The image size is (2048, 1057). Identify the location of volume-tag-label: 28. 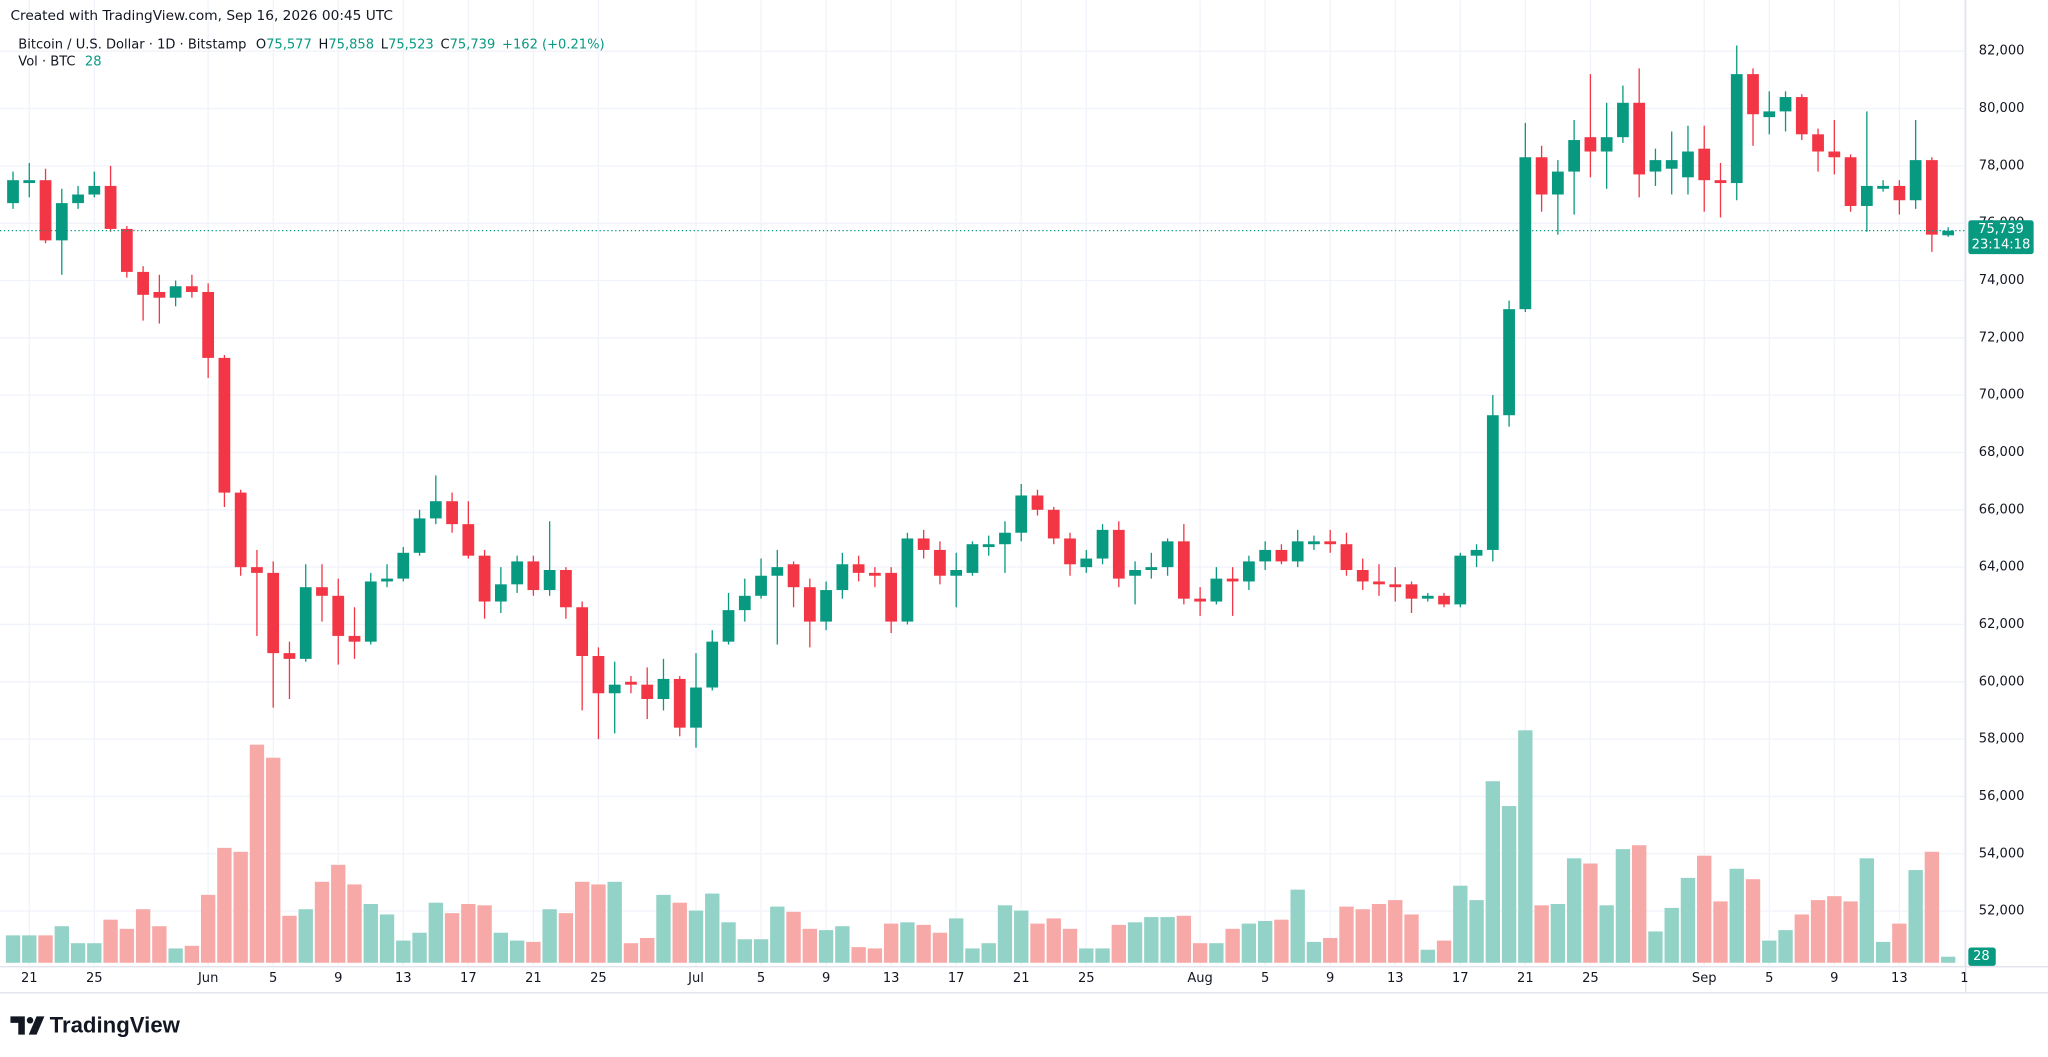
(1981, 956).